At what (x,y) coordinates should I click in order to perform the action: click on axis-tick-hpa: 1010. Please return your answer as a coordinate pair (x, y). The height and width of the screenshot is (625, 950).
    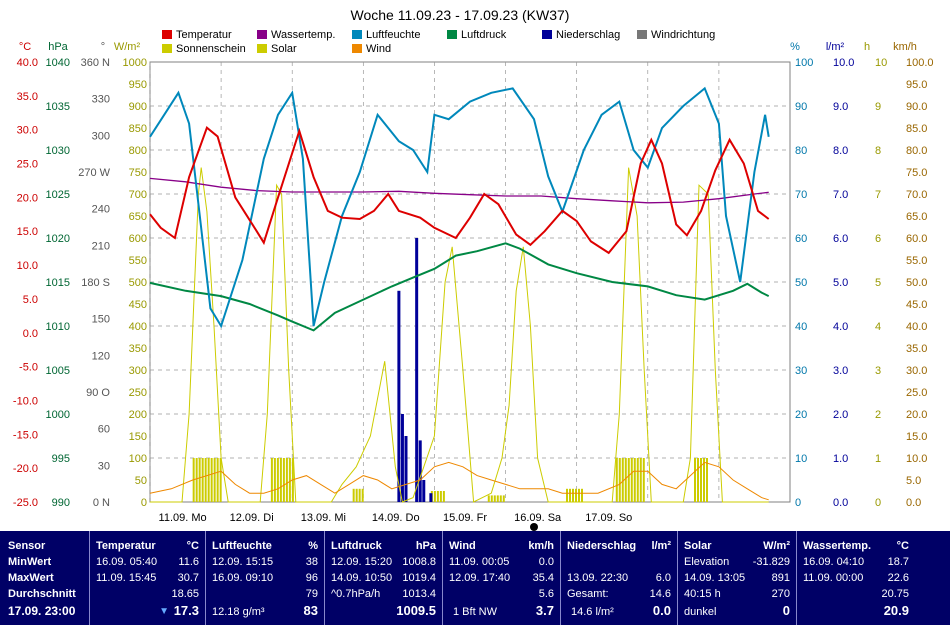
    Looking at the image, I should click on (58, 327).